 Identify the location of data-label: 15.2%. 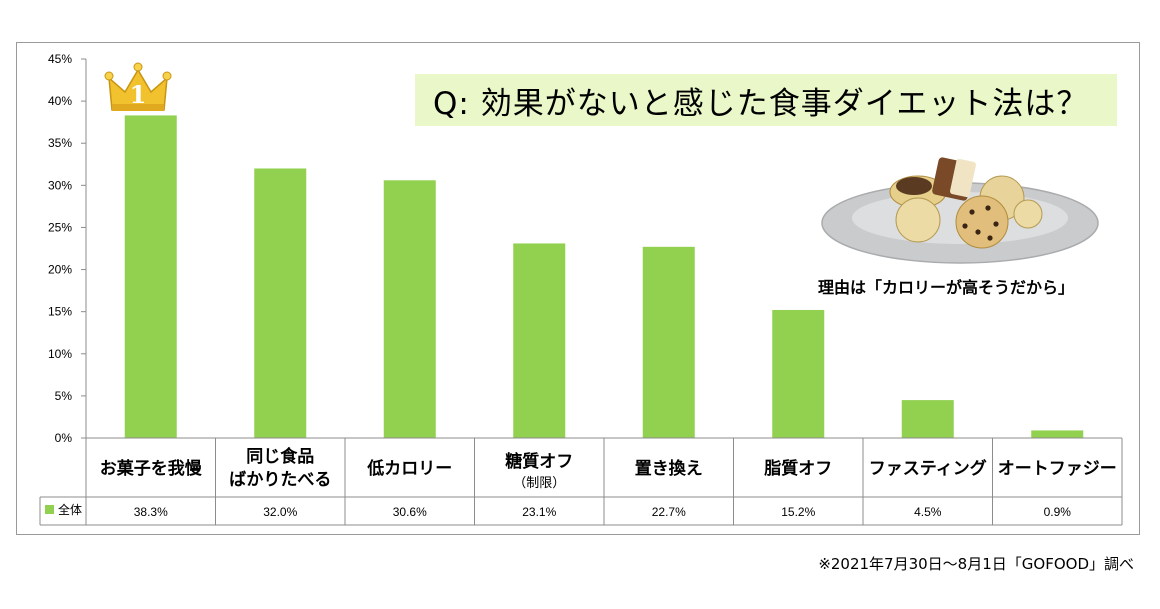
(798, 512).